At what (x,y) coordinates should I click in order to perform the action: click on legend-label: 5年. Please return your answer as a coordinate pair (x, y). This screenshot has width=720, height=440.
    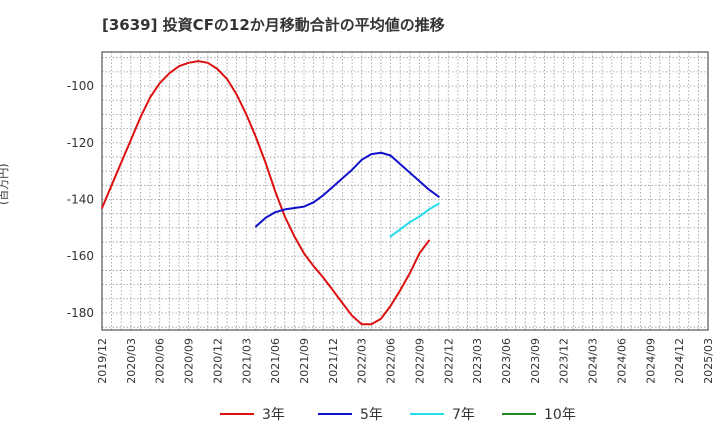
    Looking at the image, I should click on (371, 415).